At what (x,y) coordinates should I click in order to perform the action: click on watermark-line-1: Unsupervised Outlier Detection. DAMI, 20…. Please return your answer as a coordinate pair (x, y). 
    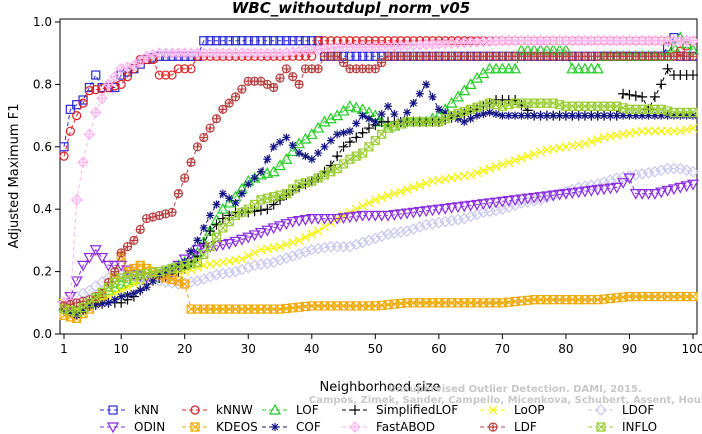
    Looking at the image, I should click on (515, 389).